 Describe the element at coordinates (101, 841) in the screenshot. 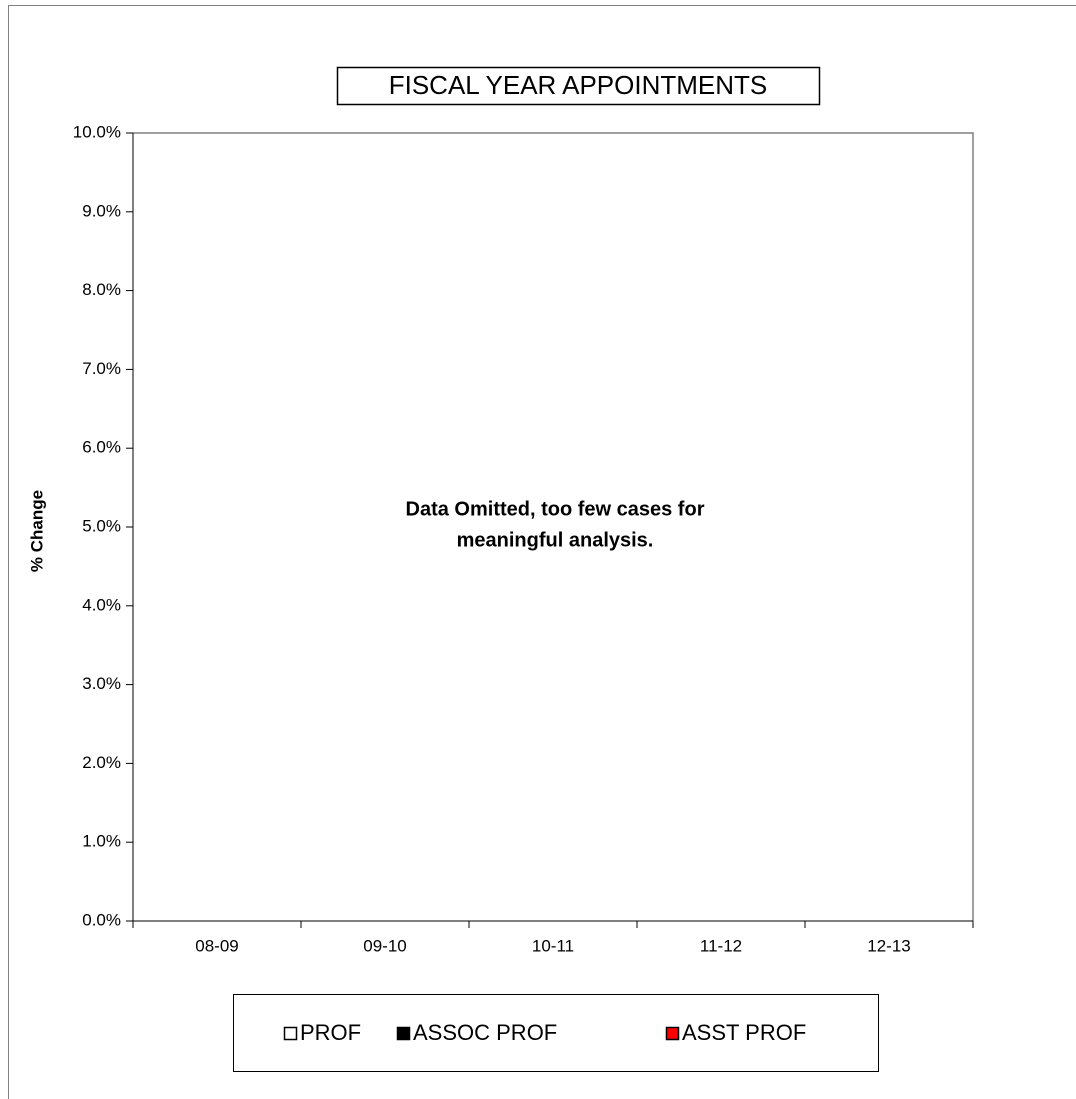

I see `y-tick-label: 1.0%` at that location.